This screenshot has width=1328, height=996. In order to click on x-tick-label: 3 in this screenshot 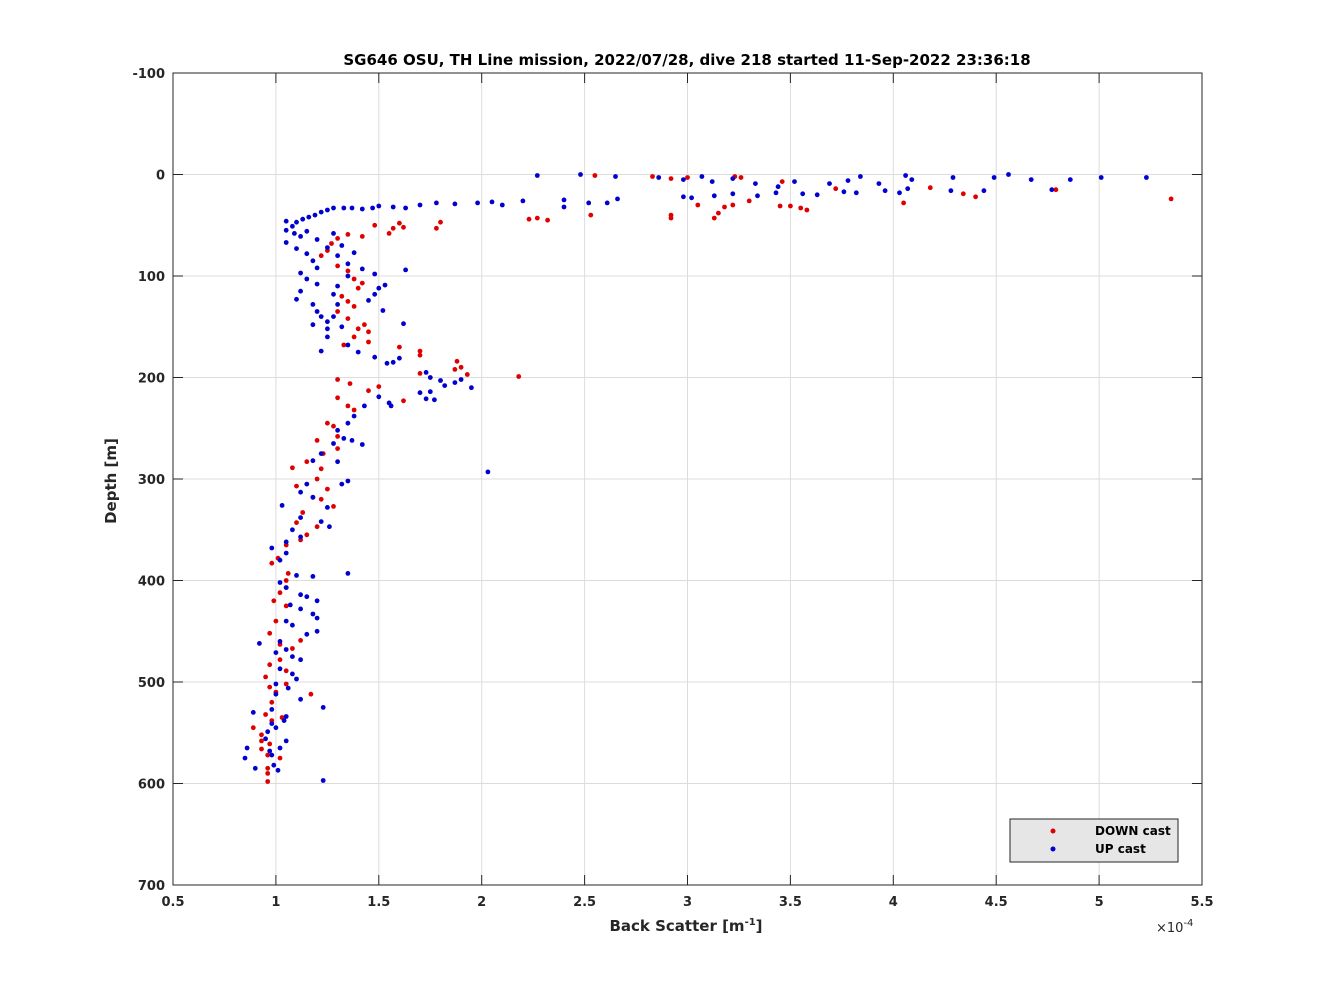, I will do `click(687, 902)`.